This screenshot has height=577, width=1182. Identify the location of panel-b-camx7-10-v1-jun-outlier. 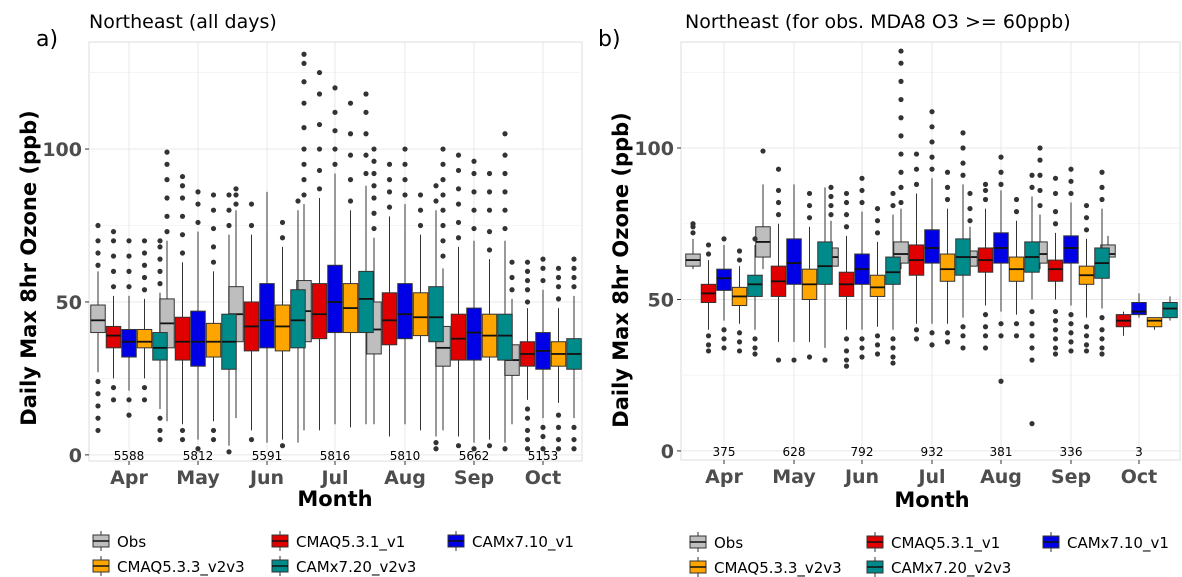
(862, 178).